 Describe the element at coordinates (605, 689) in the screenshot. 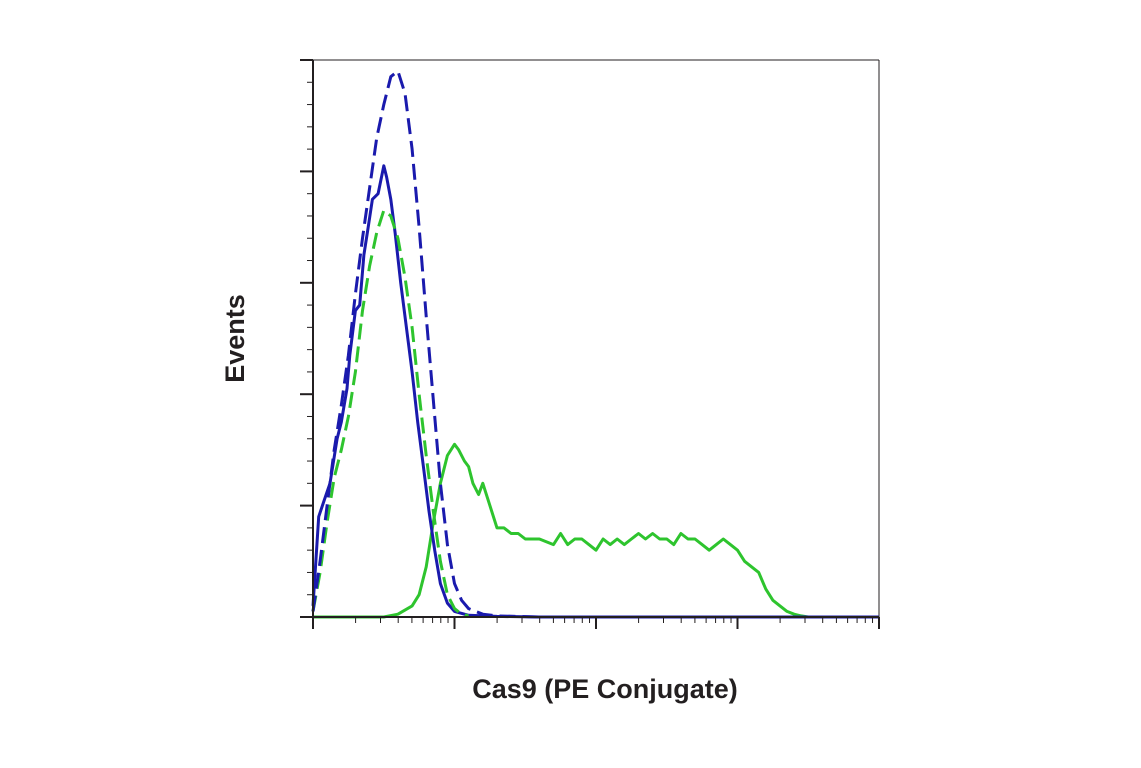

I see `x-axis-label: Cas9 (PE Conjugate)` at that location.